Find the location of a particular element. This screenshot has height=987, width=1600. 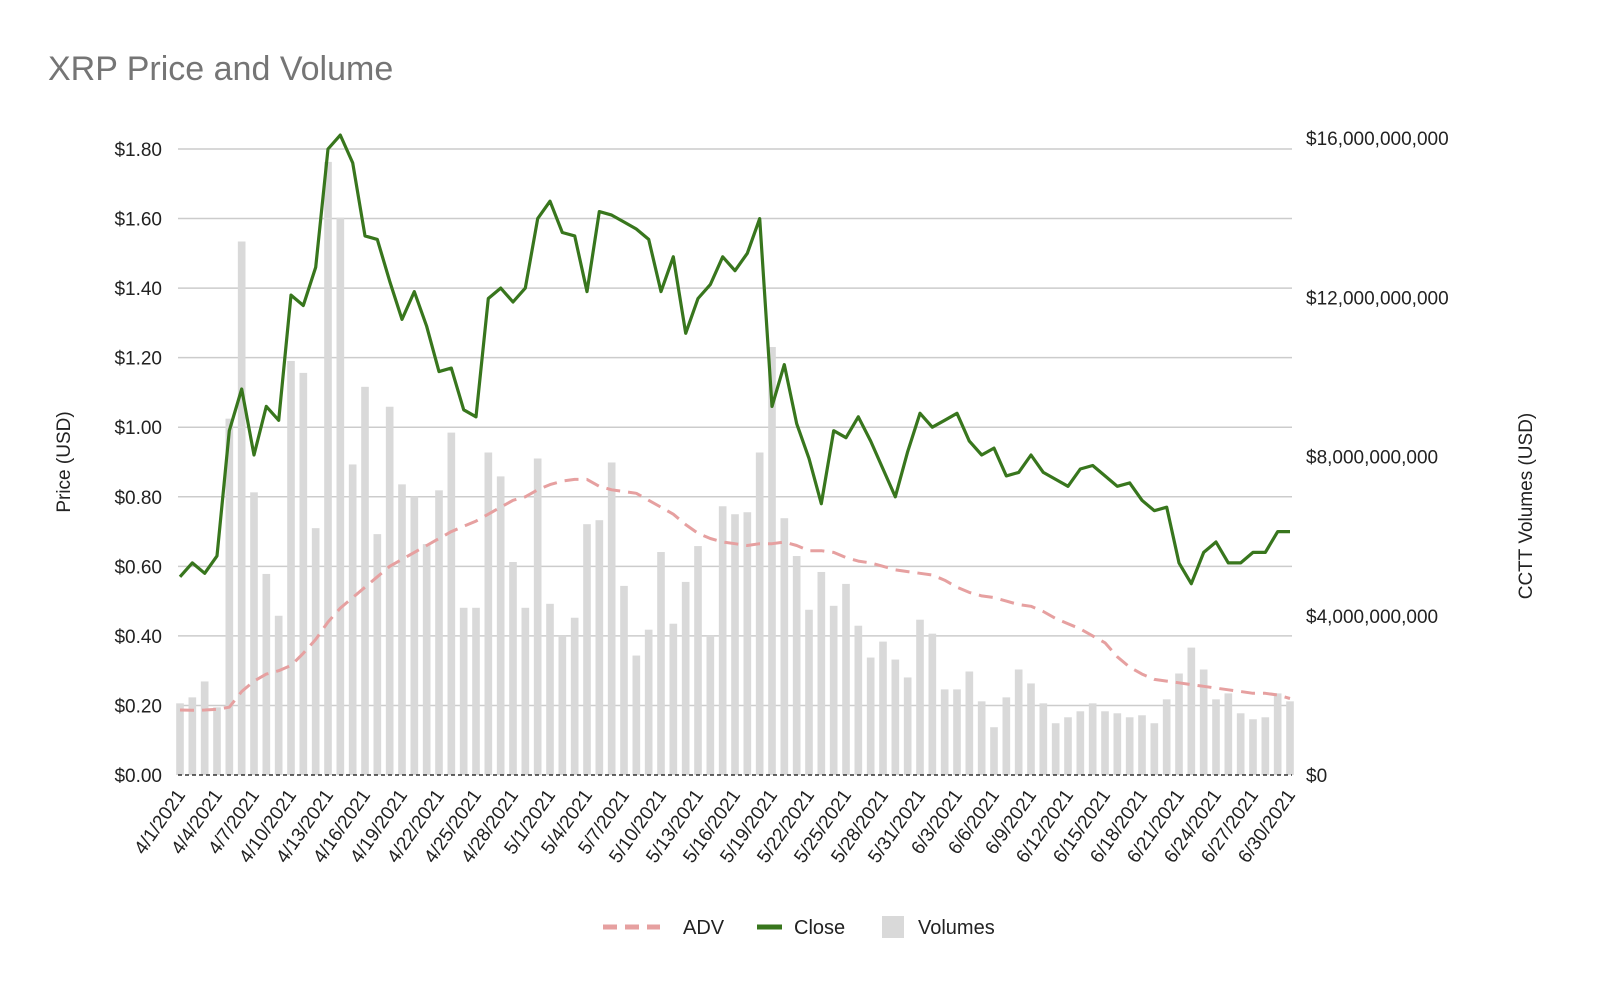

legend-volumes-swatch is located at coordinates (893, 927).